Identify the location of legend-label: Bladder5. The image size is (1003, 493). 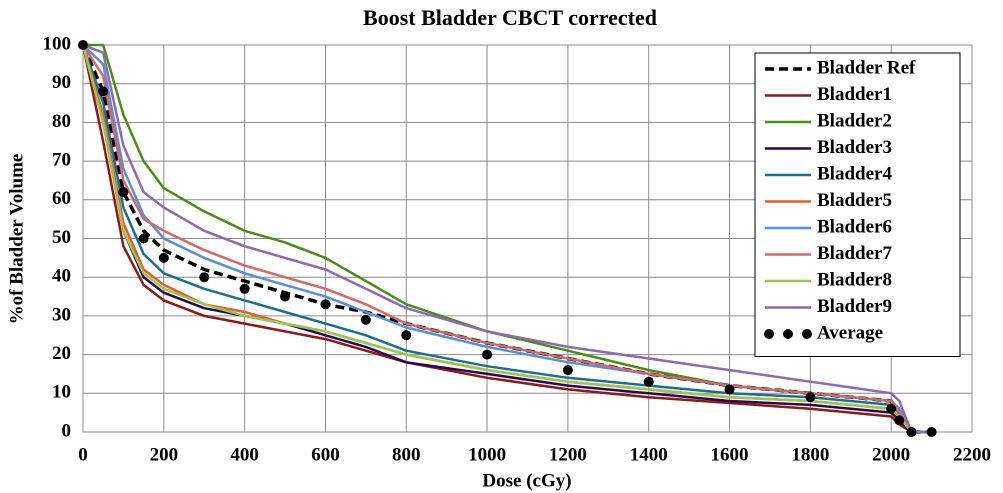
(854, 200).